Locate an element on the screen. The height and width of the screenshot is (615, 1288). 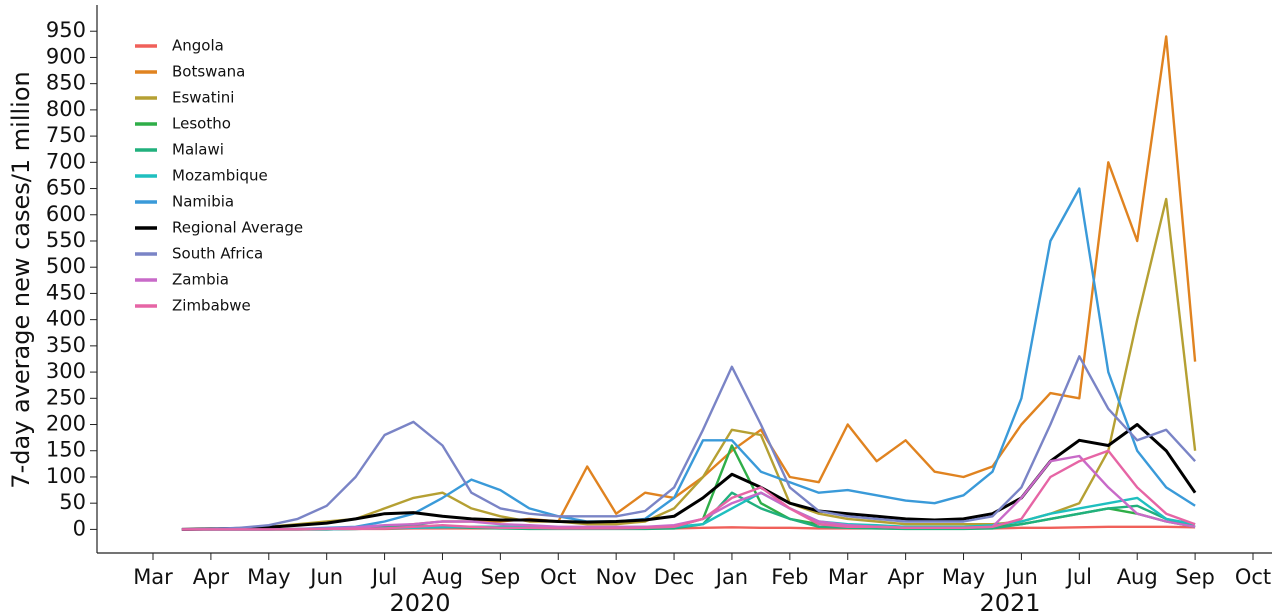
legend-label: Mozambique is located at coordinates (220, 176).